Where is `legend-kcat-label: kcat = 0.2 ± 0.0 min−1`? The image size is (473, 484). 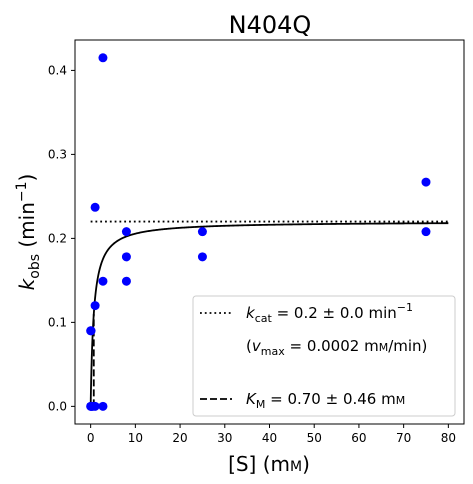
legend-kcat-label: kcat = 0.2 ± 0.0 min−1 is located at coordinates (329, 313).